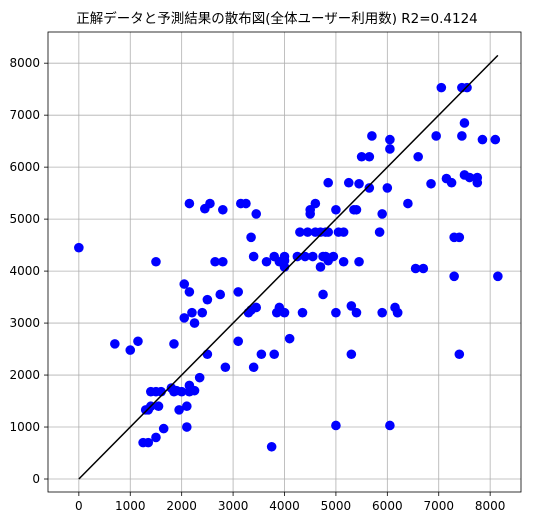 Image resolution: width=543 pixels, height=527 pixels. What do you see at coordinates (36, 479) in the screenshot?
I see `y-tick-label: 0` at bounding box center [36, 479].